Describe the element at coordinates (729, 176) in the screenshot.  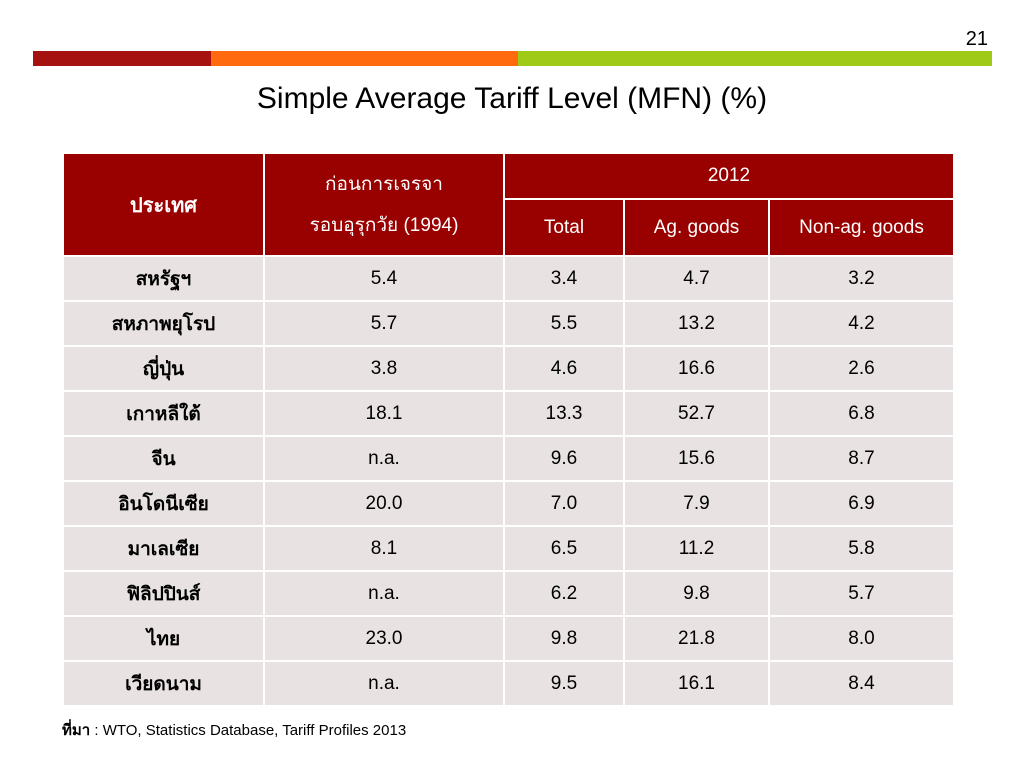
I see `col-header-year-group: 2012` at that location.